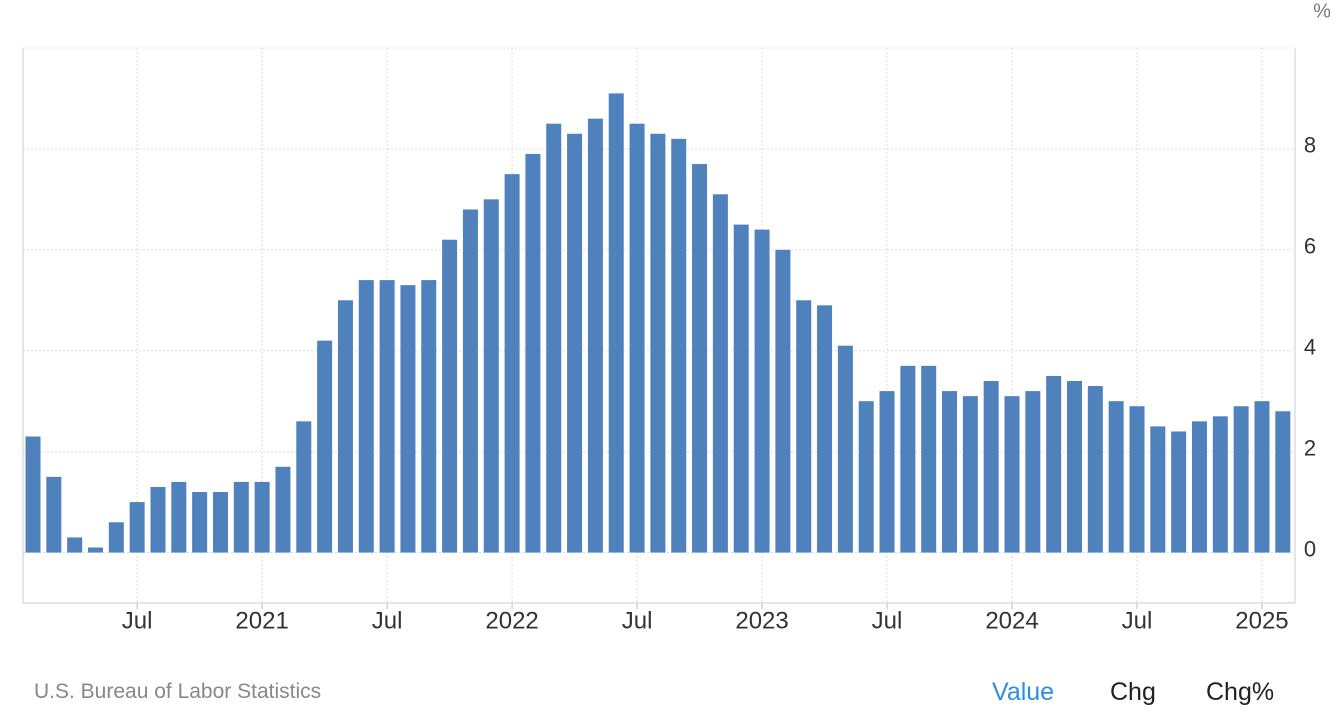 This screenshot has height=725, width=1338. I want to click on y-tick-label: 8, so click(1310, 145).